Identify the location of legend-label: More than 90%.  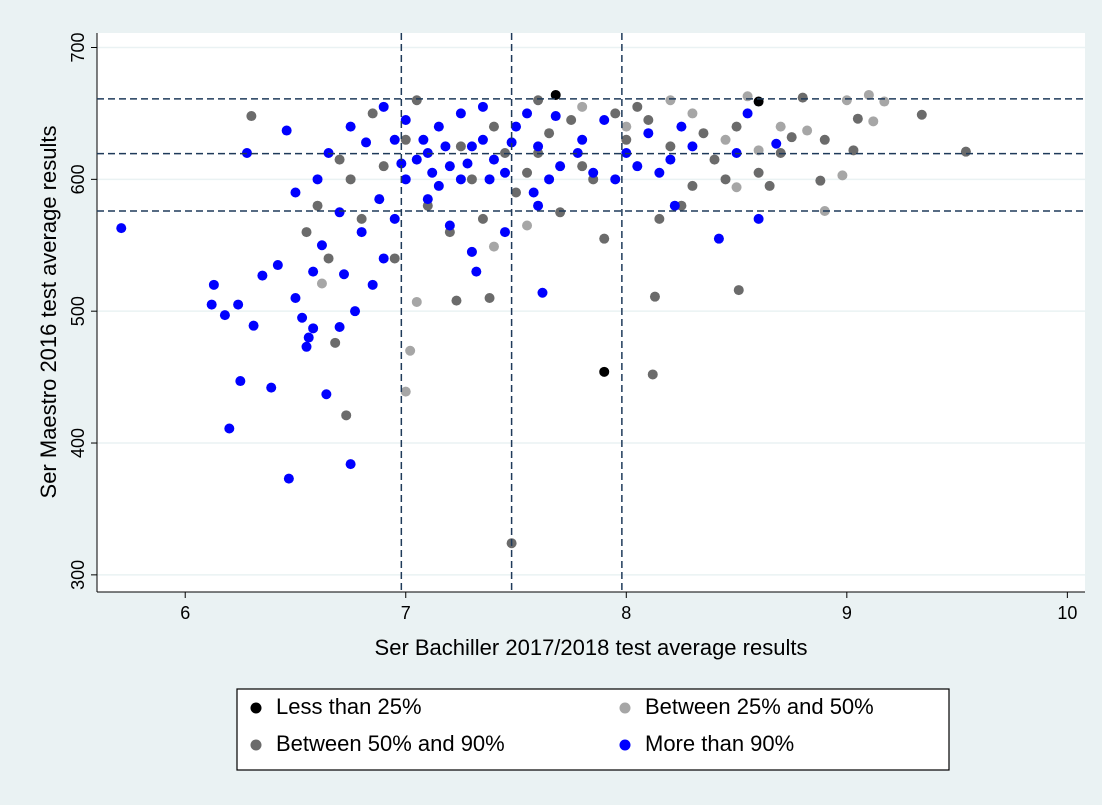
(719, 743).